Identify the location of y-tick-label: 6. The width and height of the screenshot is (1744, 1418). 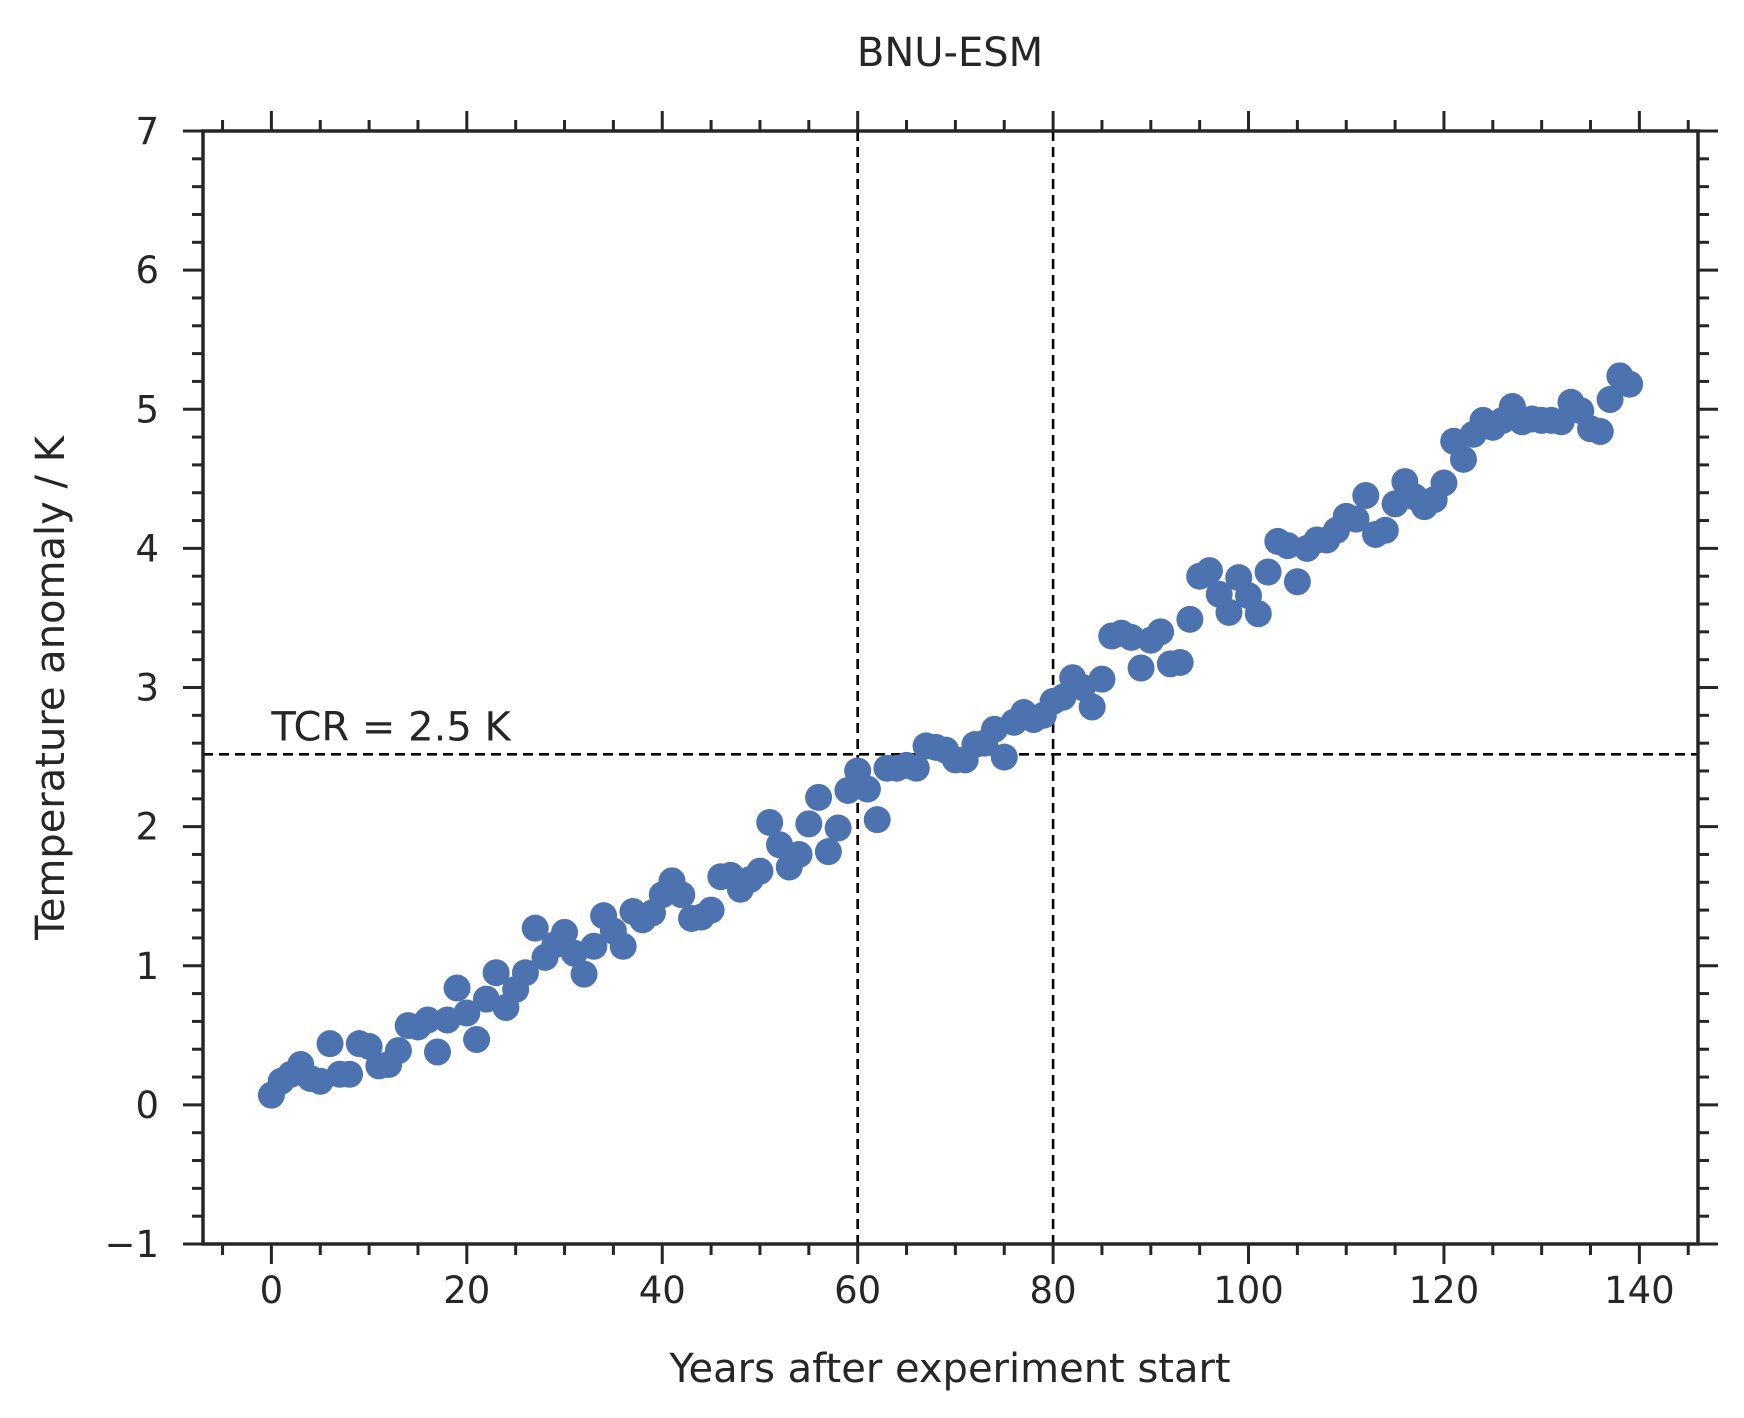
(147, 270).